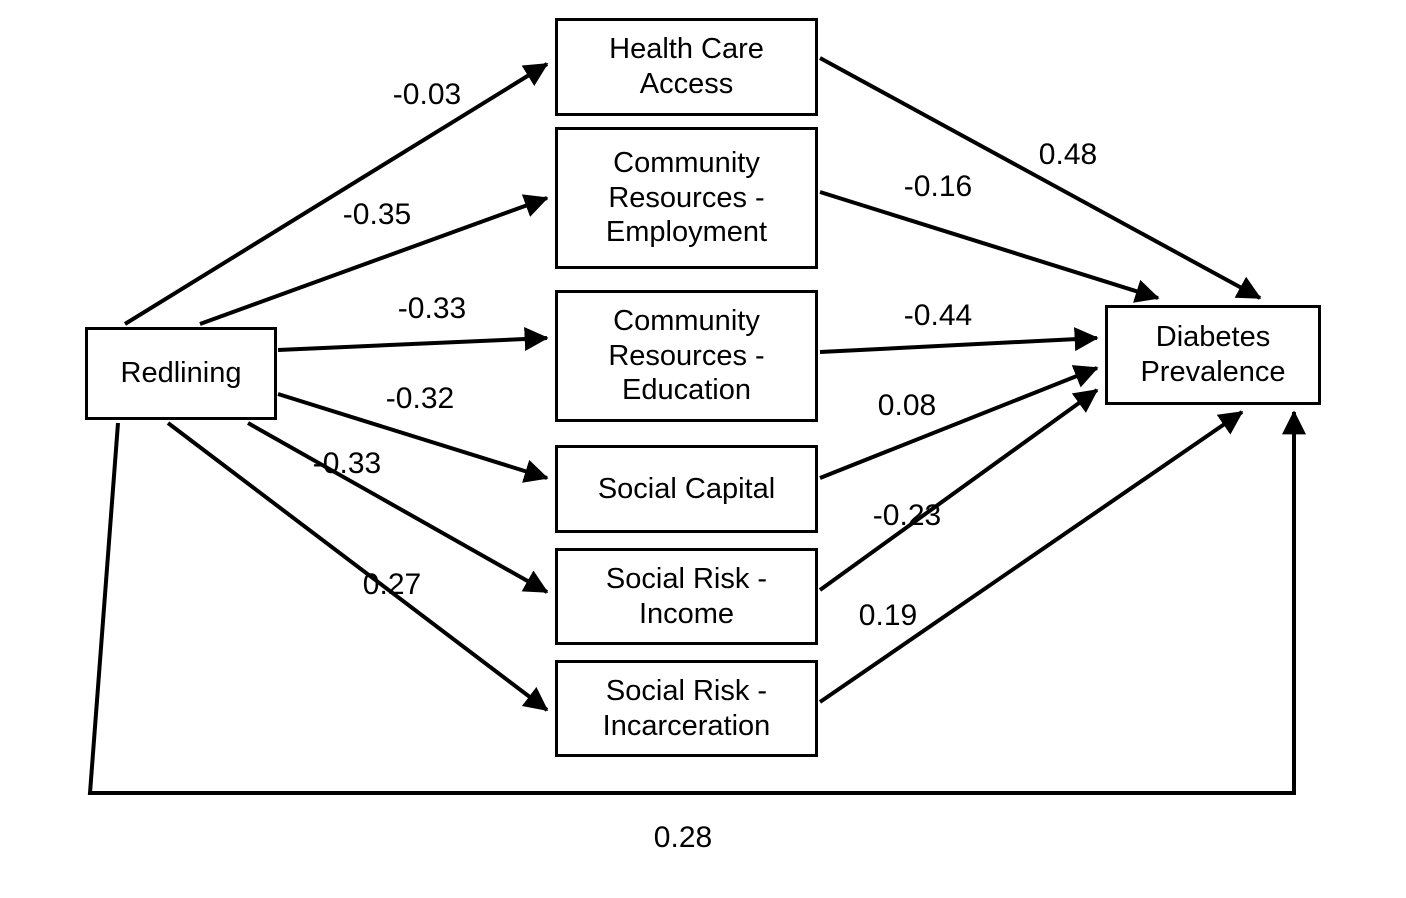  What do you see at coordinates (989, 246) in the screenshot?
I see `arrow-community-resources-employment-to-diabetes` at bounding box center [989, 246].